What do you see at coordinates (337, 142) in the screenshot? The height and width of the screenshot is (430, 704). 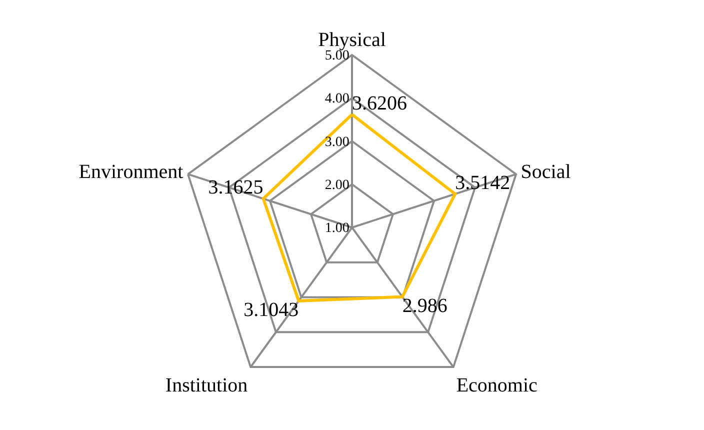 I see `y-tick-label: 3.00` at bounding box center [337, 142].